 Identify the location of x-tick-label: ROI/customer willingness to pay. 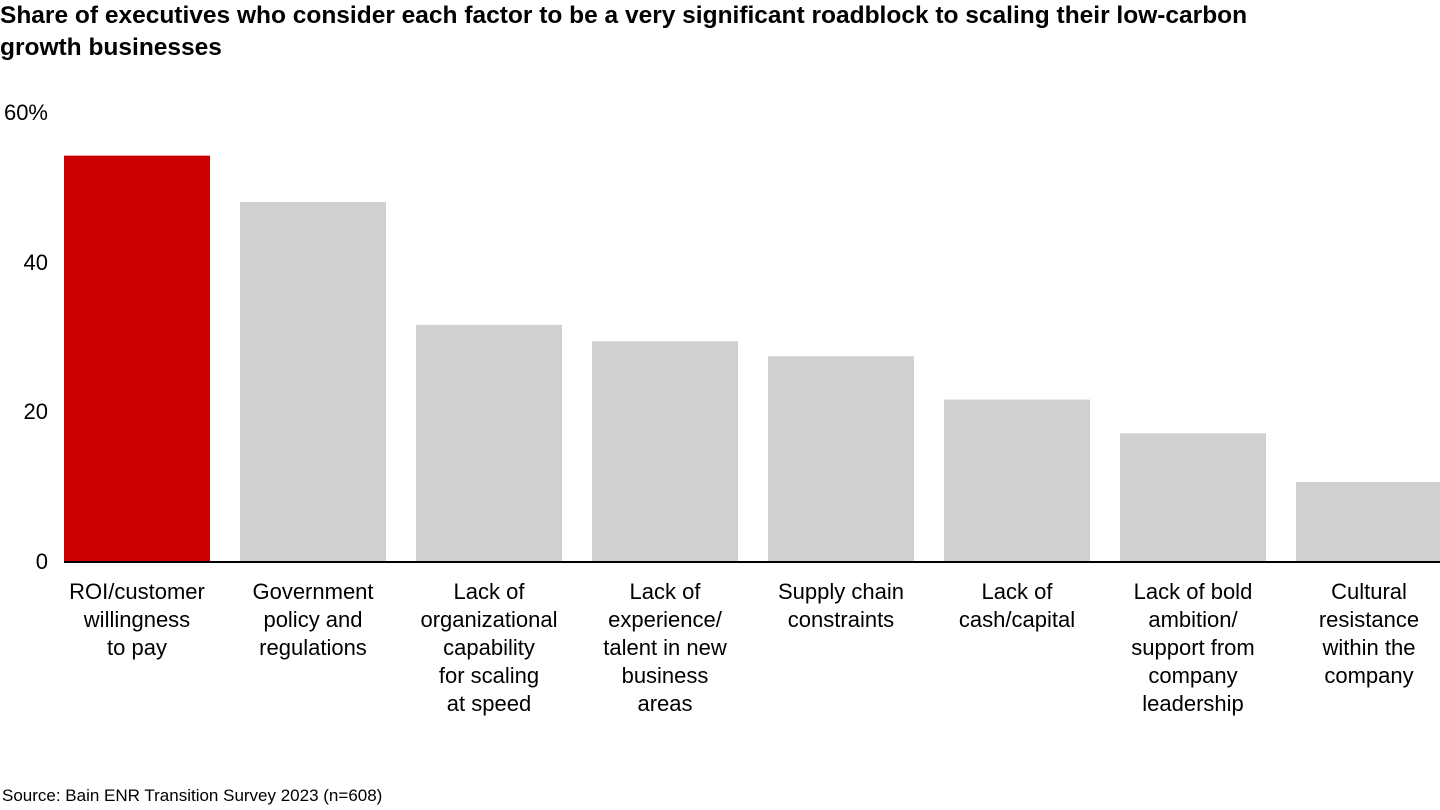
(137, 619).